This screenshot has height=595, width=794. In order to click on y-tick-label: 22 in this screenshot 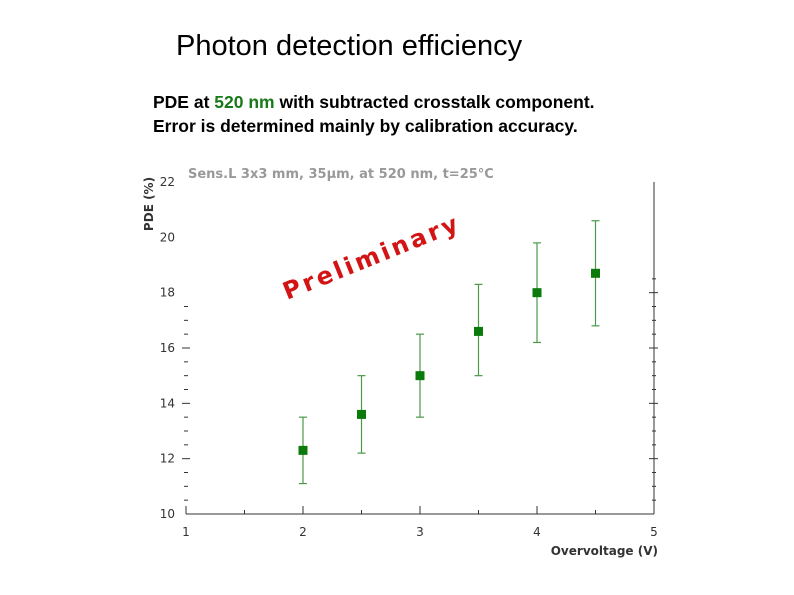, I will do `click(167, 182)`.